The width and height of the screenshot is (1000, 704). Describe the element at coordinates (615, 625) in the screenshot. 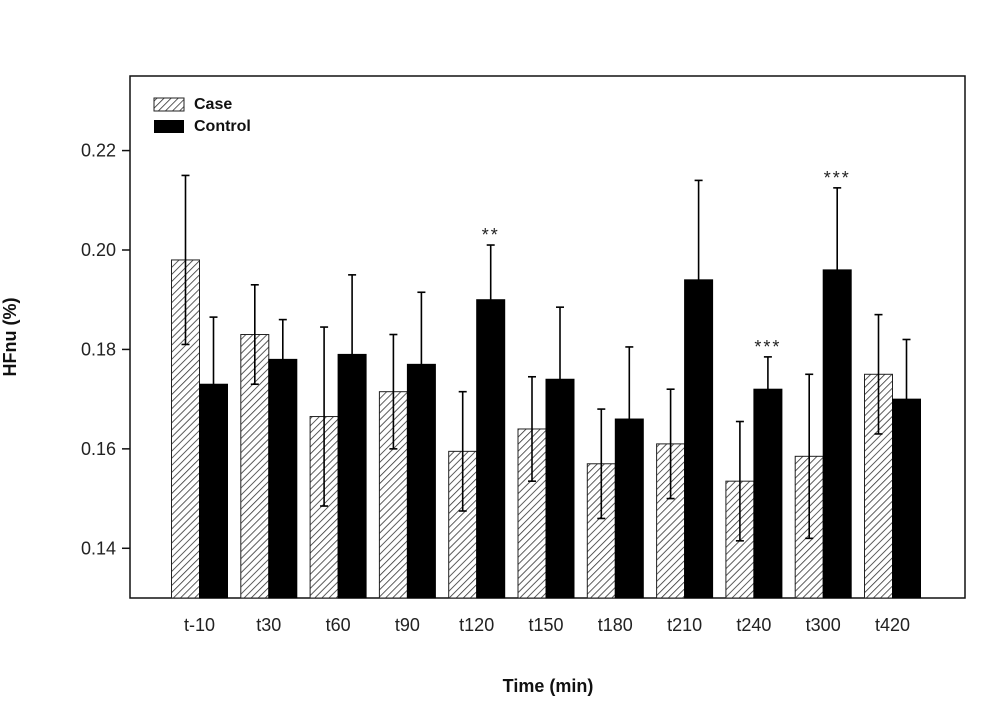

I see `x-tick-label: t180` at that location.